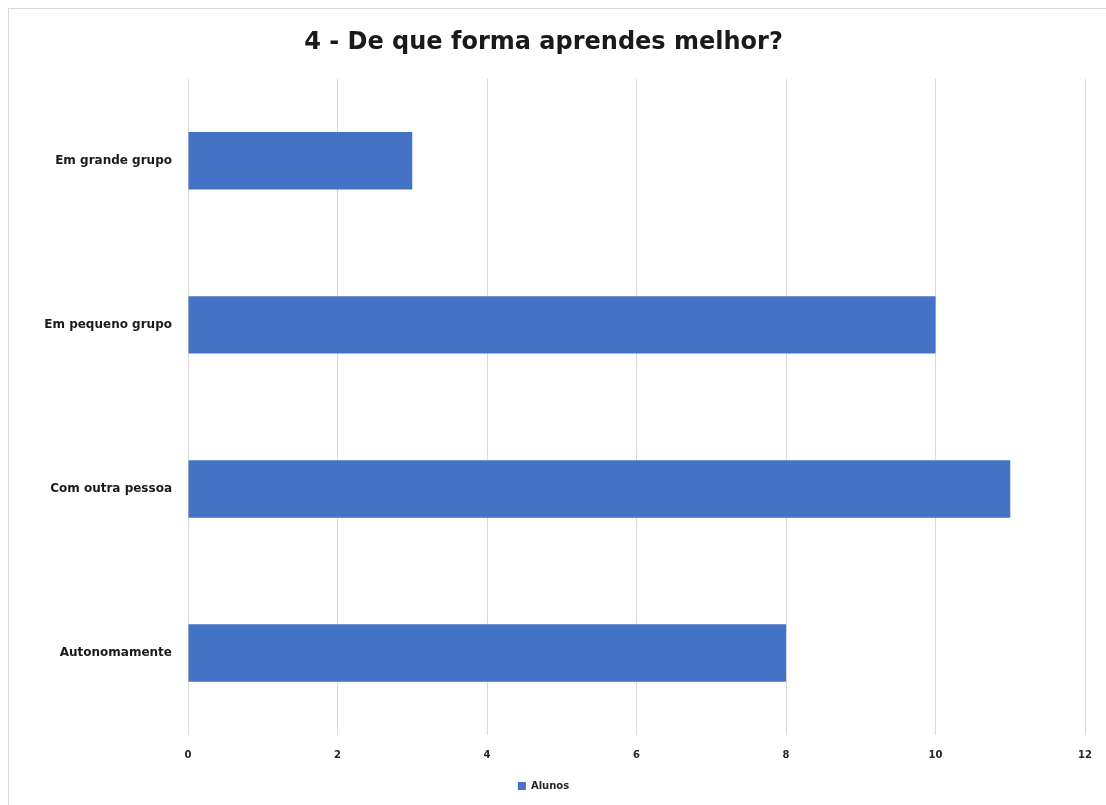 This screenshot has width=1106, height=805. I want to click on y-tick-label: Em pequeno grupo, so click(108, 324).